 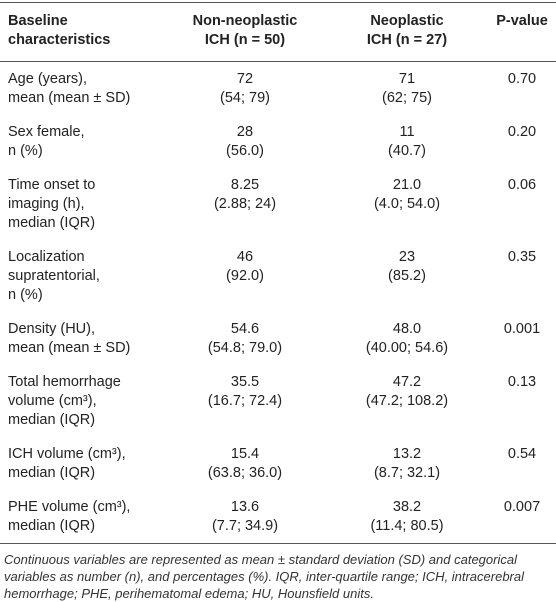 What do you see at coordinates (38, 21) in the screenshot?
I see `cell-line: Baseline` at bounding box center [38, 21].